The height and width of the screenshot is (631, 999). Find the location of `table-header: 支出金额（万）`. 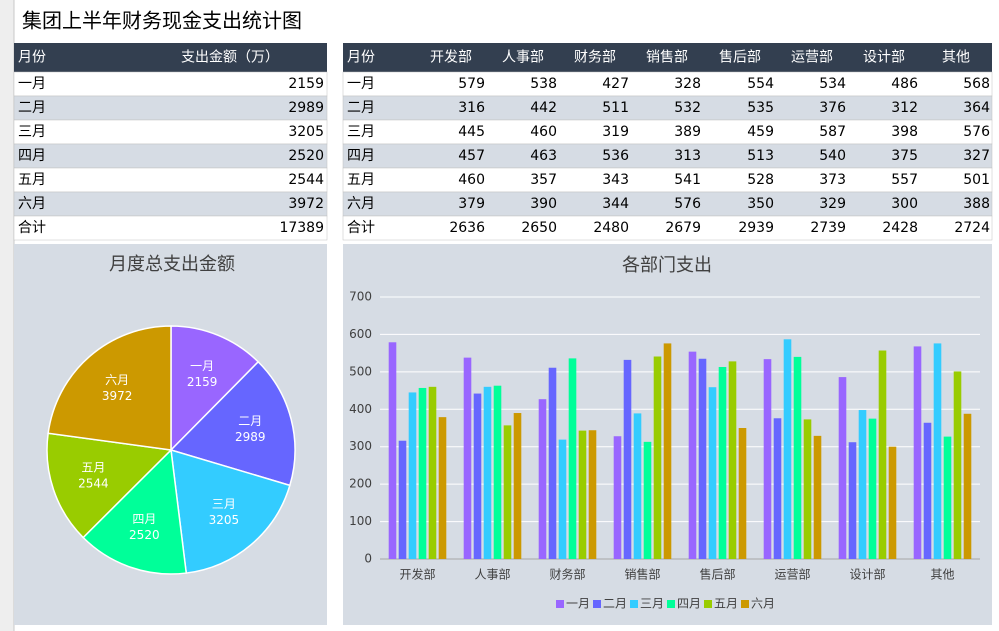

table-header: 支出金额（万） is located at coordinates (230, 58).